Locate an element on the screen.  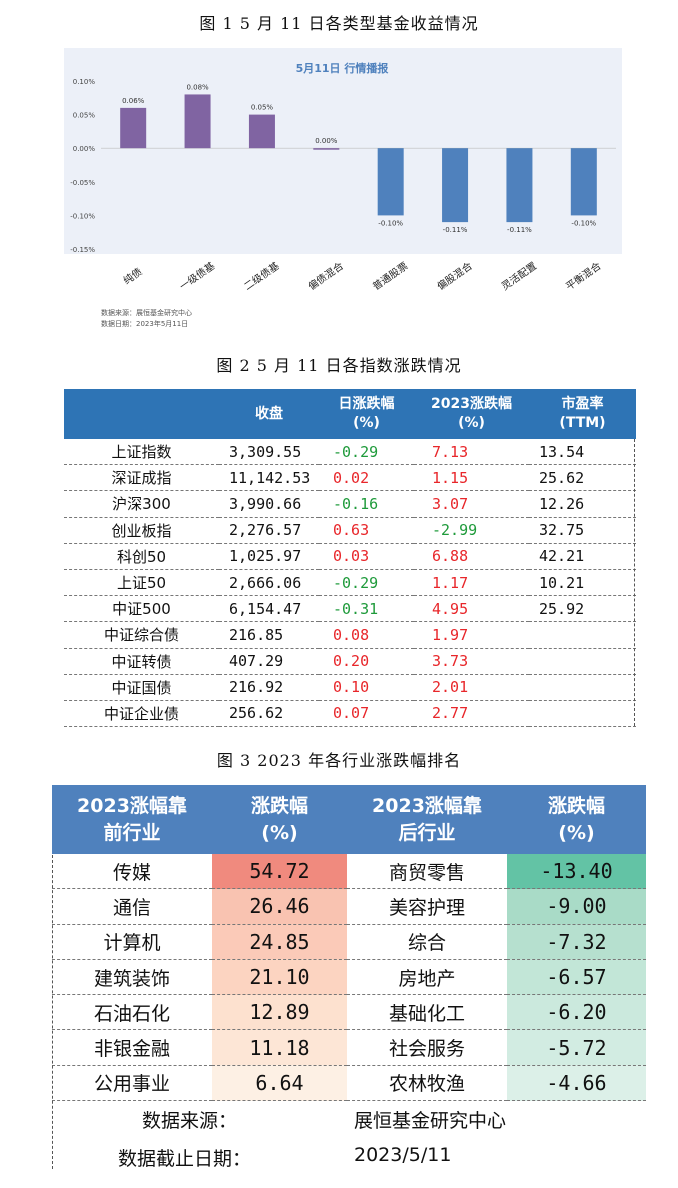
pe-value: 10.21 is located at coordinates (582, 583).